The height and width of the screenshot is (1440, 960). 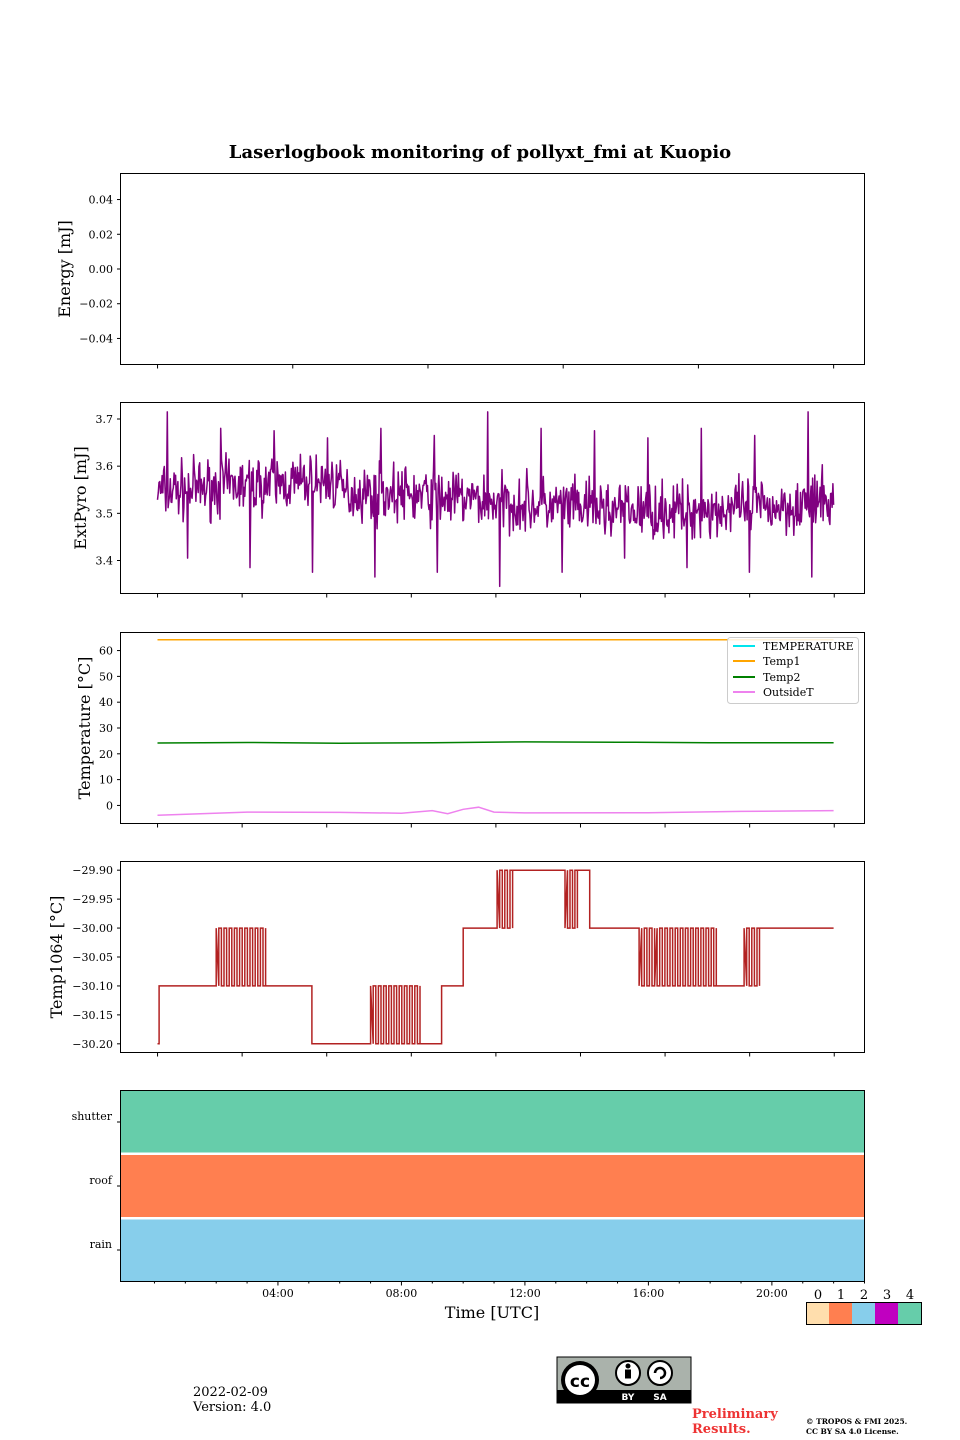 What do you see at coordinates (735, 1414) in the screenshot?
I see `preliminary-line-1: Preliminary` at bounding box center [735, 1414].